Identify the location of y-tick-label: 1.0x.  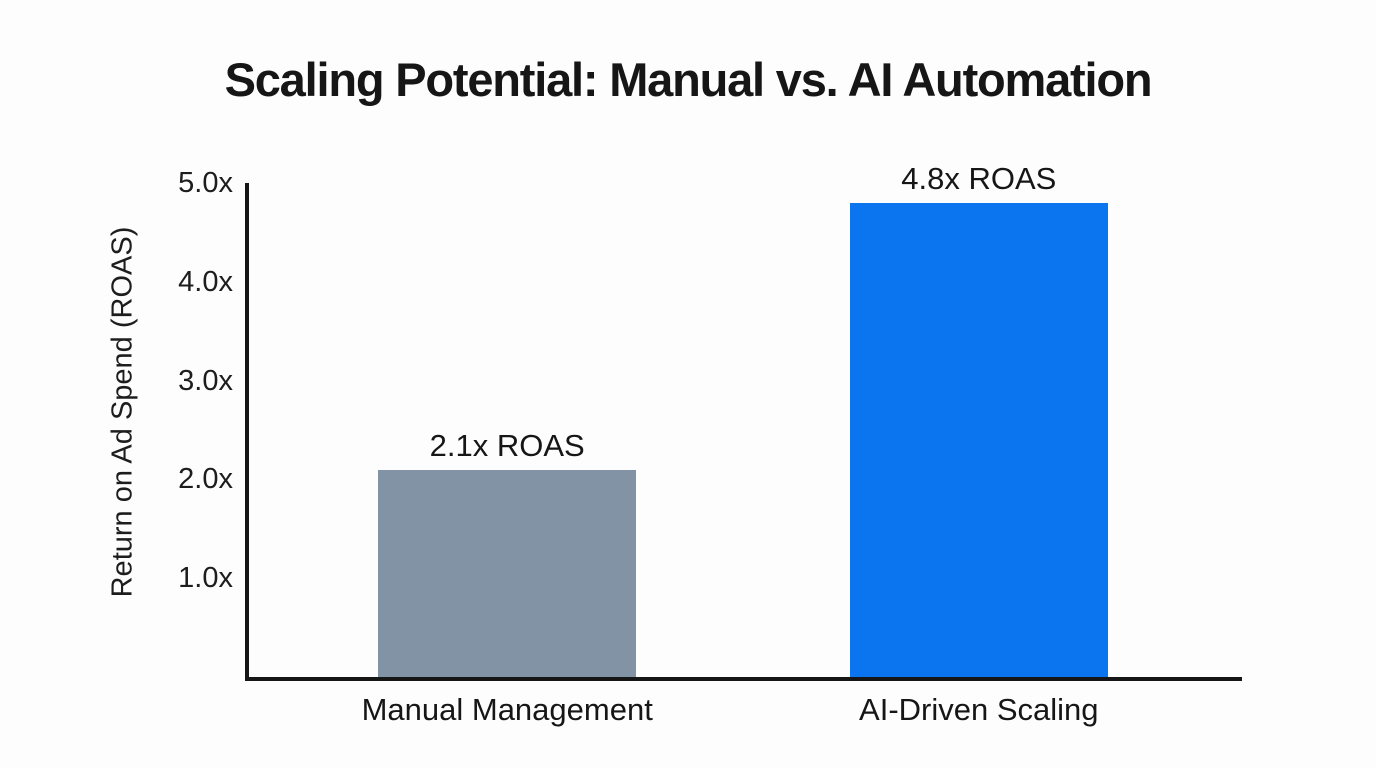
(205, 578).